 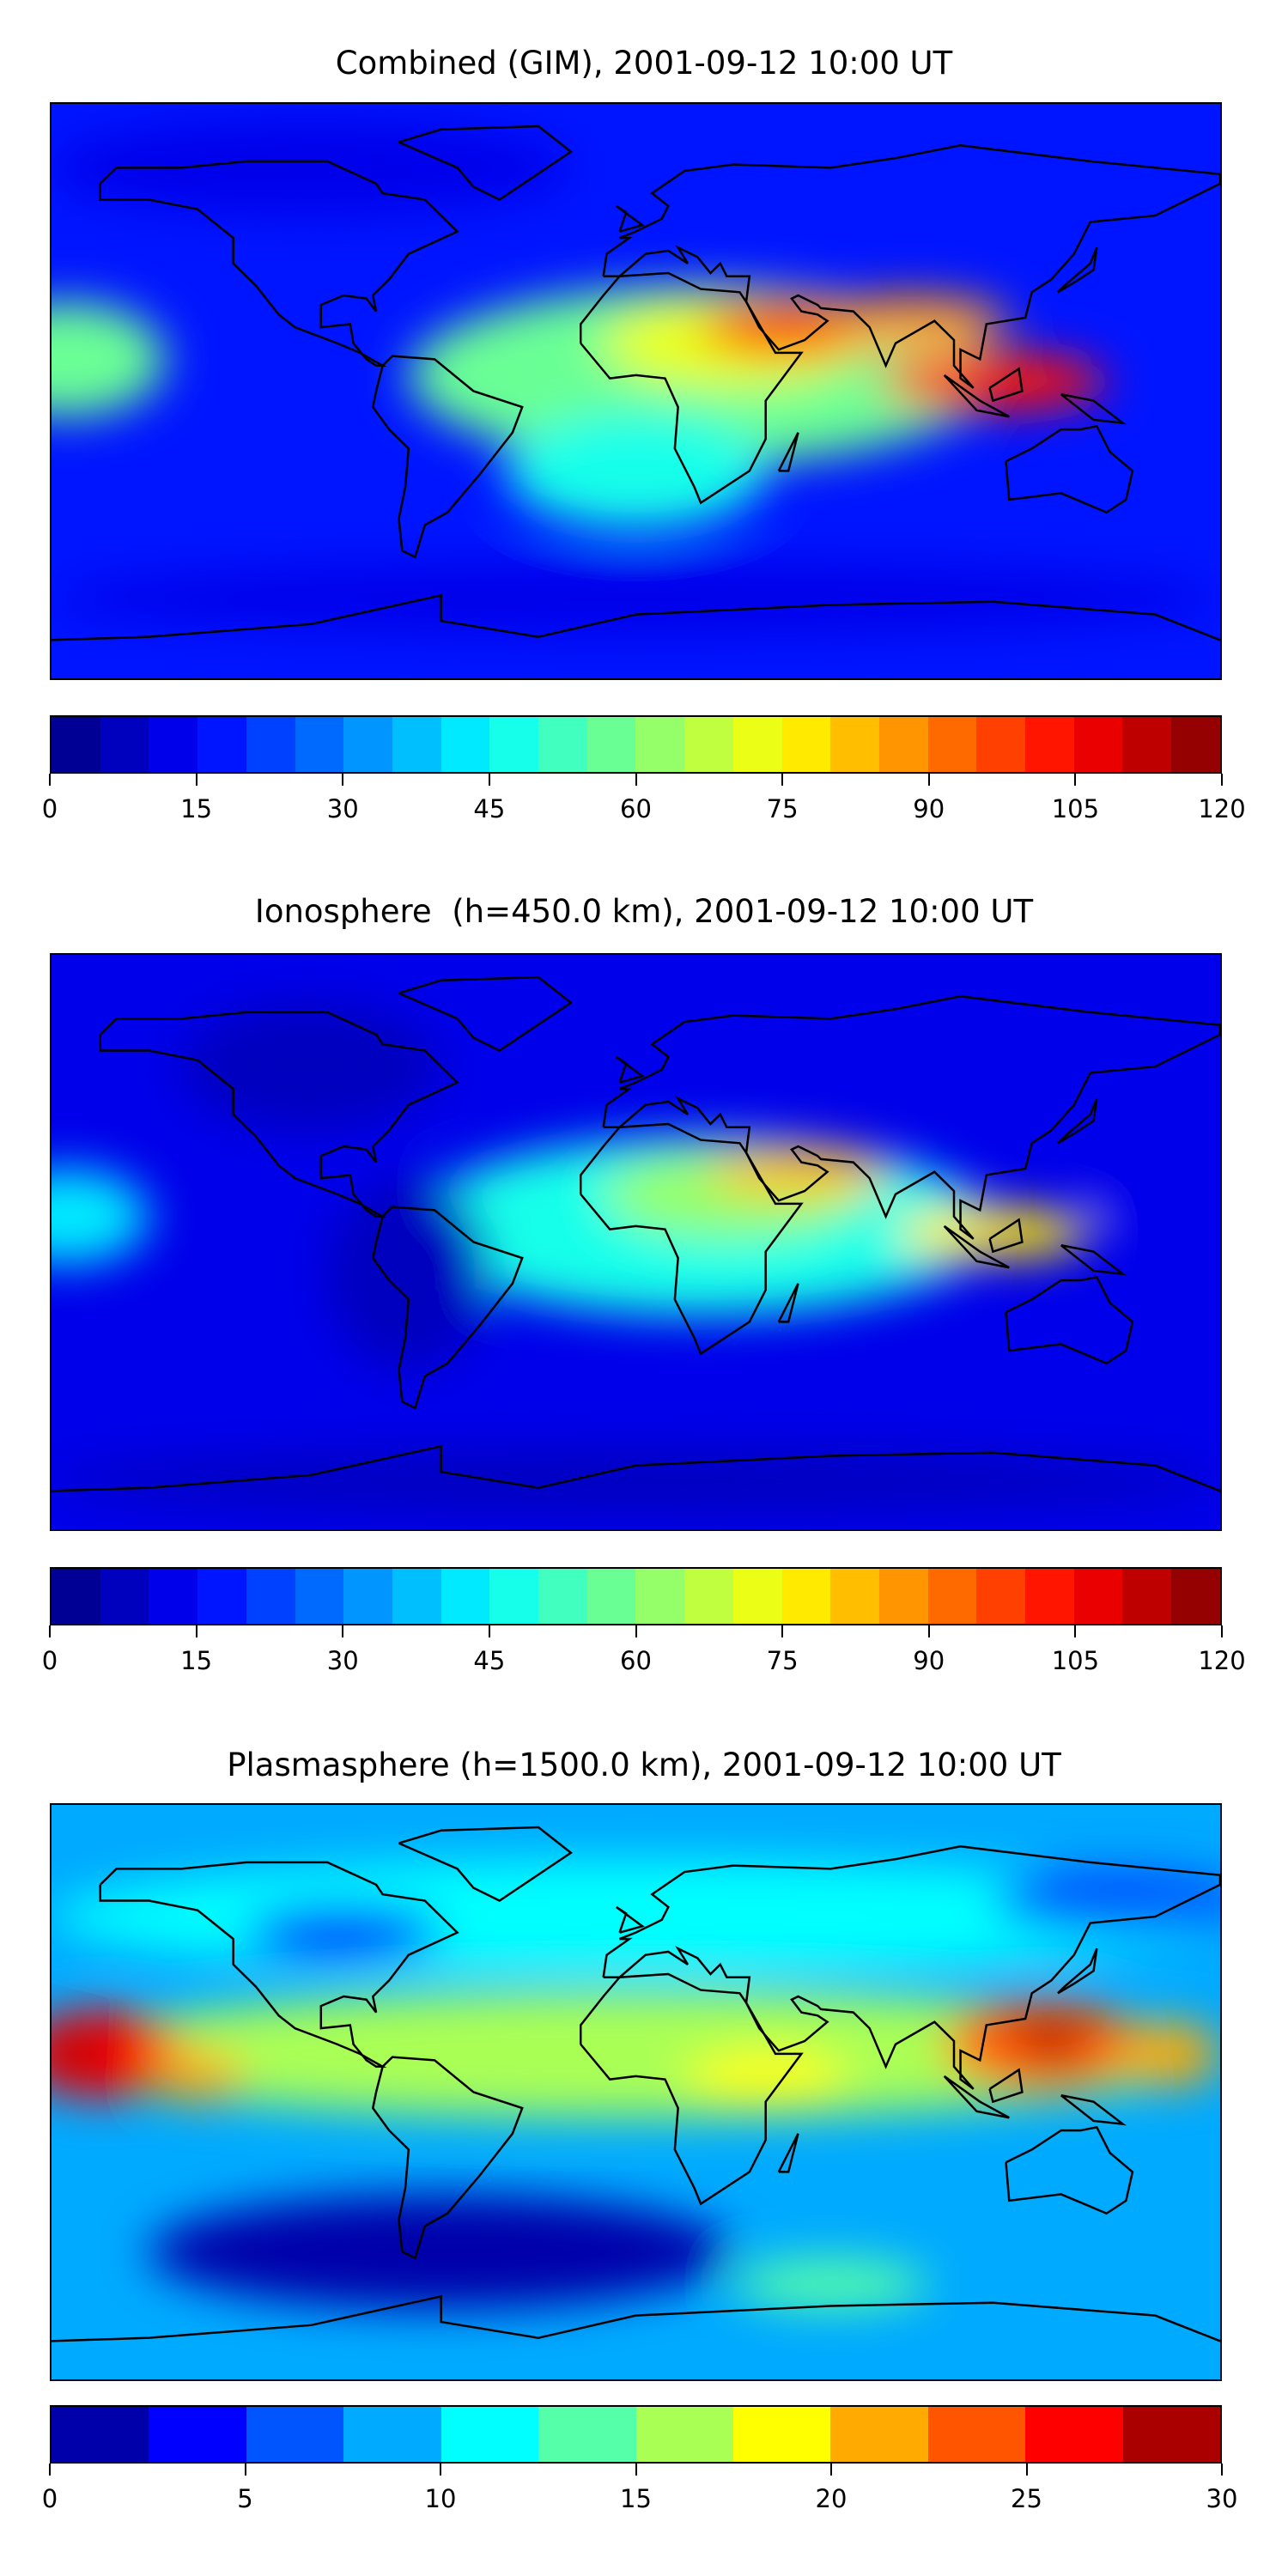 I want to click on colorbar-plasmasphere, so click(x=636, y=2434).